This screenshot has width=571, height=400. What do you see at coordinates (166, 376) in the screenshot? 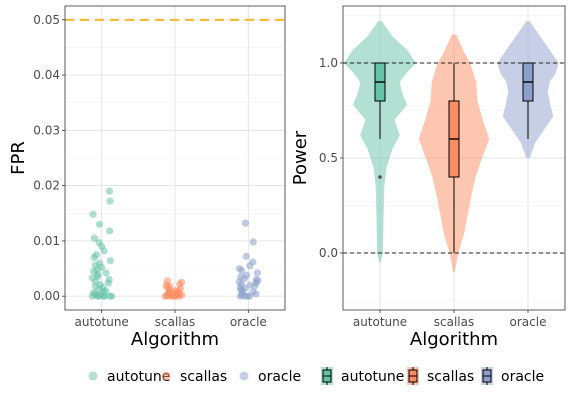
I see `legend-point-key-scallas` at bounding box center [166, 376].